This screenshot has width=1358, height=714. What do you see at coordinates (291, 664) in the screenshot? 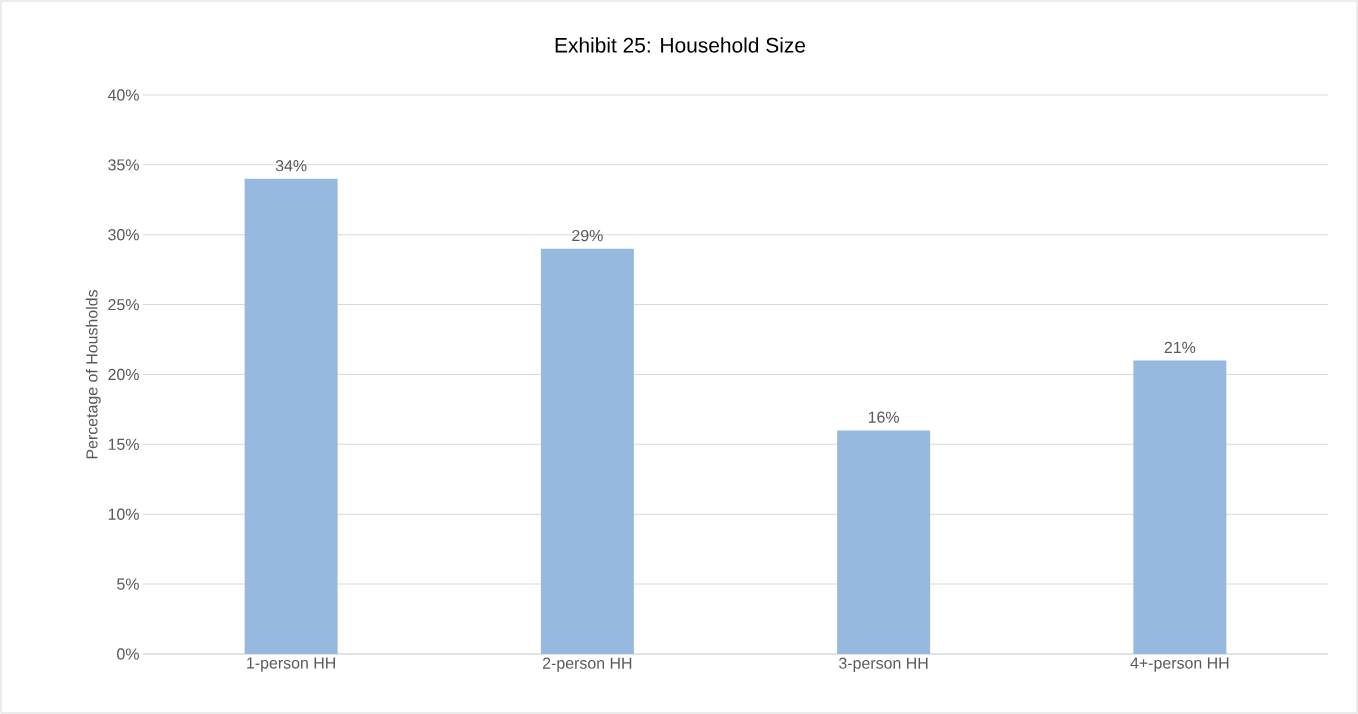
I see `x-tick-label: 1-person HH` at bounding box center [291, 664].